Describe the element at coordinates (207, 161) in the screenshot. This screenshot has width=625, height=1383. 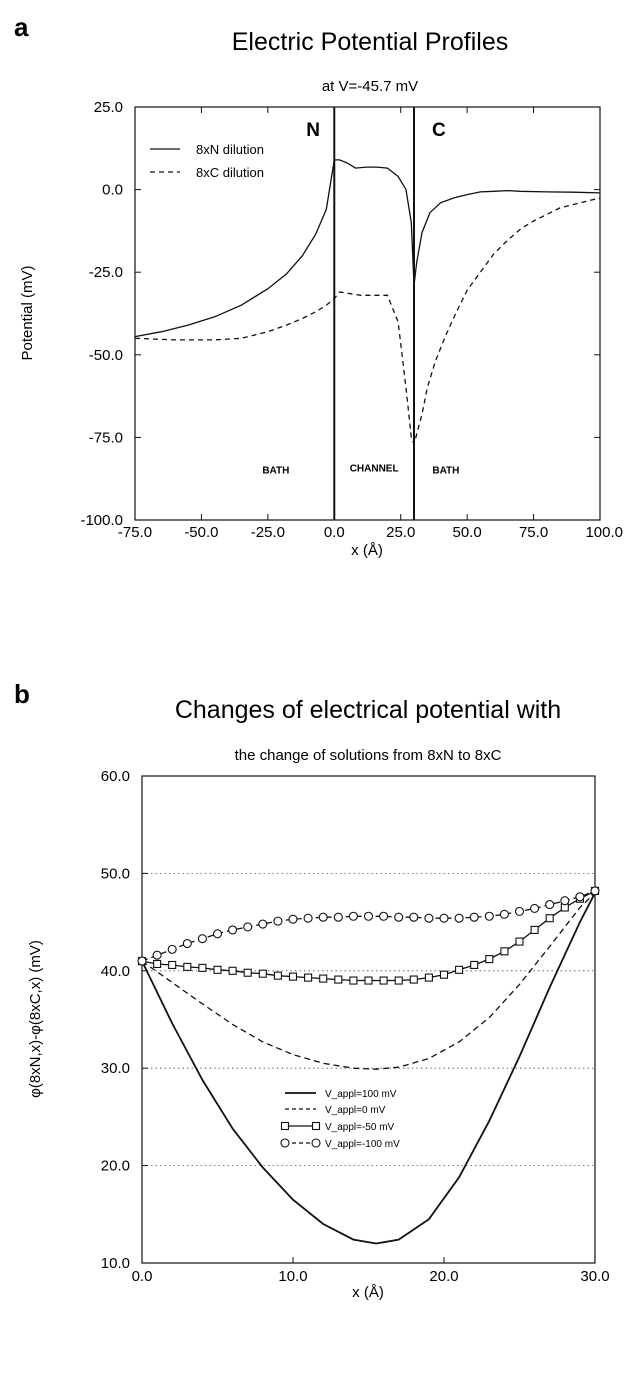
I see `panel-a-legend: 8xN dilution 8xC dilution` at that location.